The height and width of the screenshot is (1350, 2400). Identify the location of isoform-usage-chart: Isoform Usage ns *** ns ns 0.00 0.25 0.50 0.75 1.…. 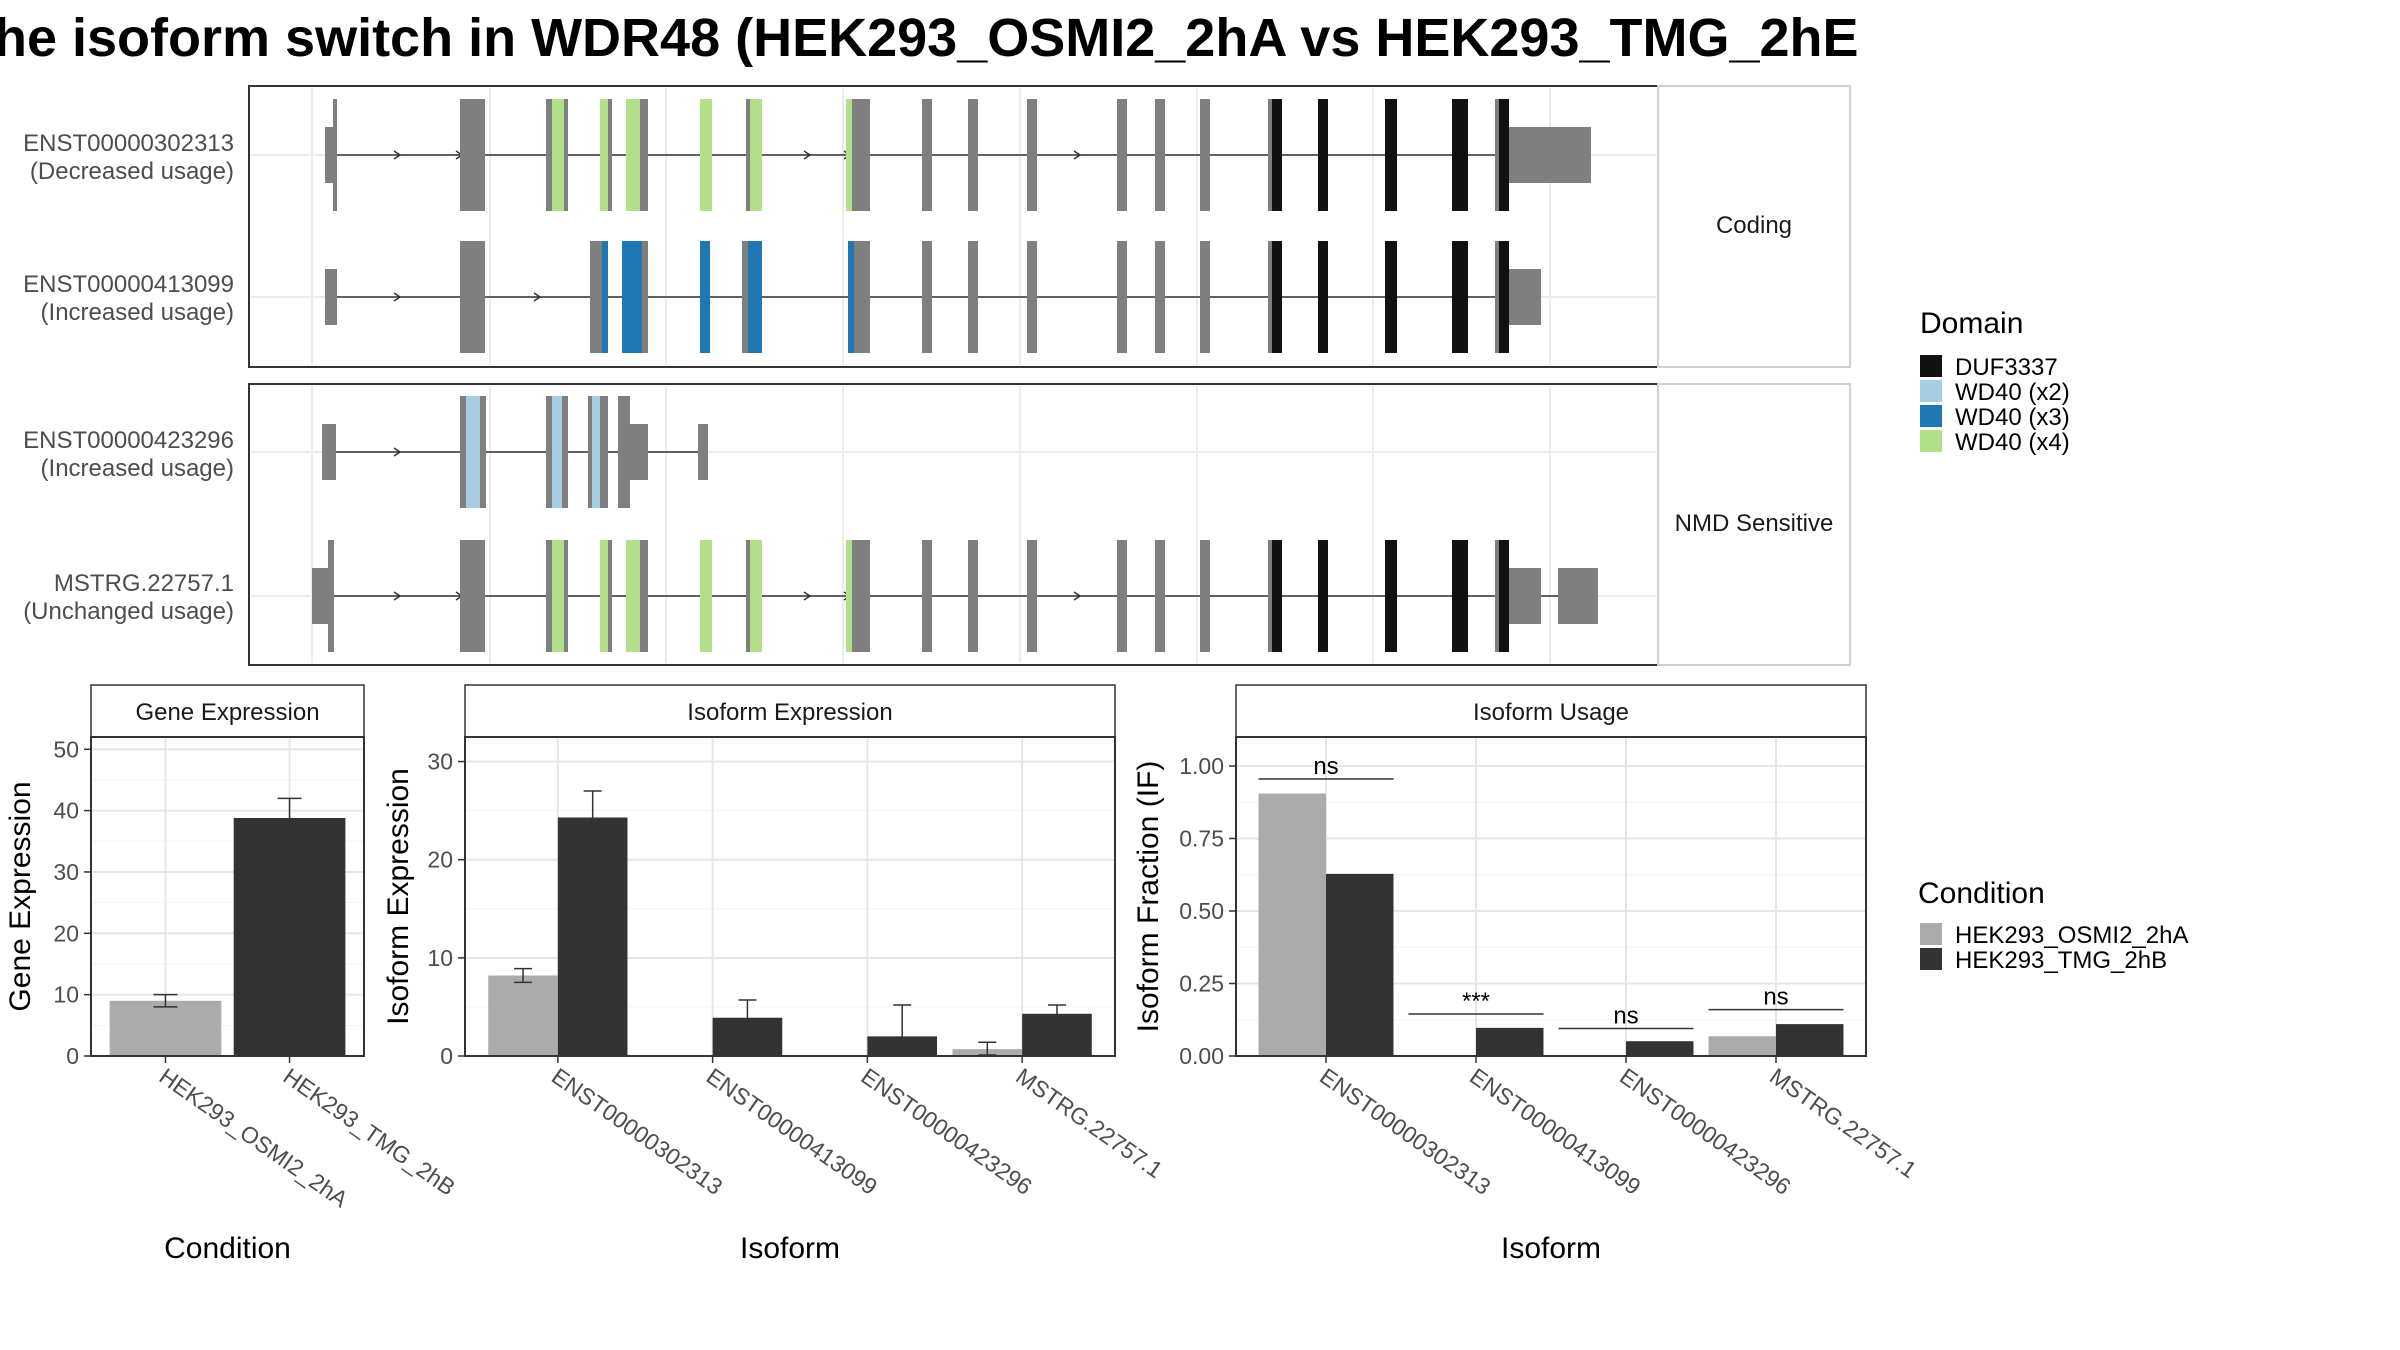
(1526, 974).